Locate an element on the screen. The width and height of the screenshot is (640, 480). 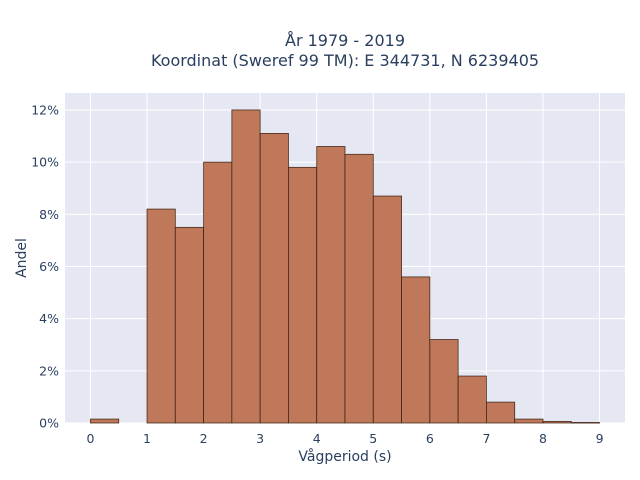
y-tick-label: 2% is located at coordinates (49, 370).